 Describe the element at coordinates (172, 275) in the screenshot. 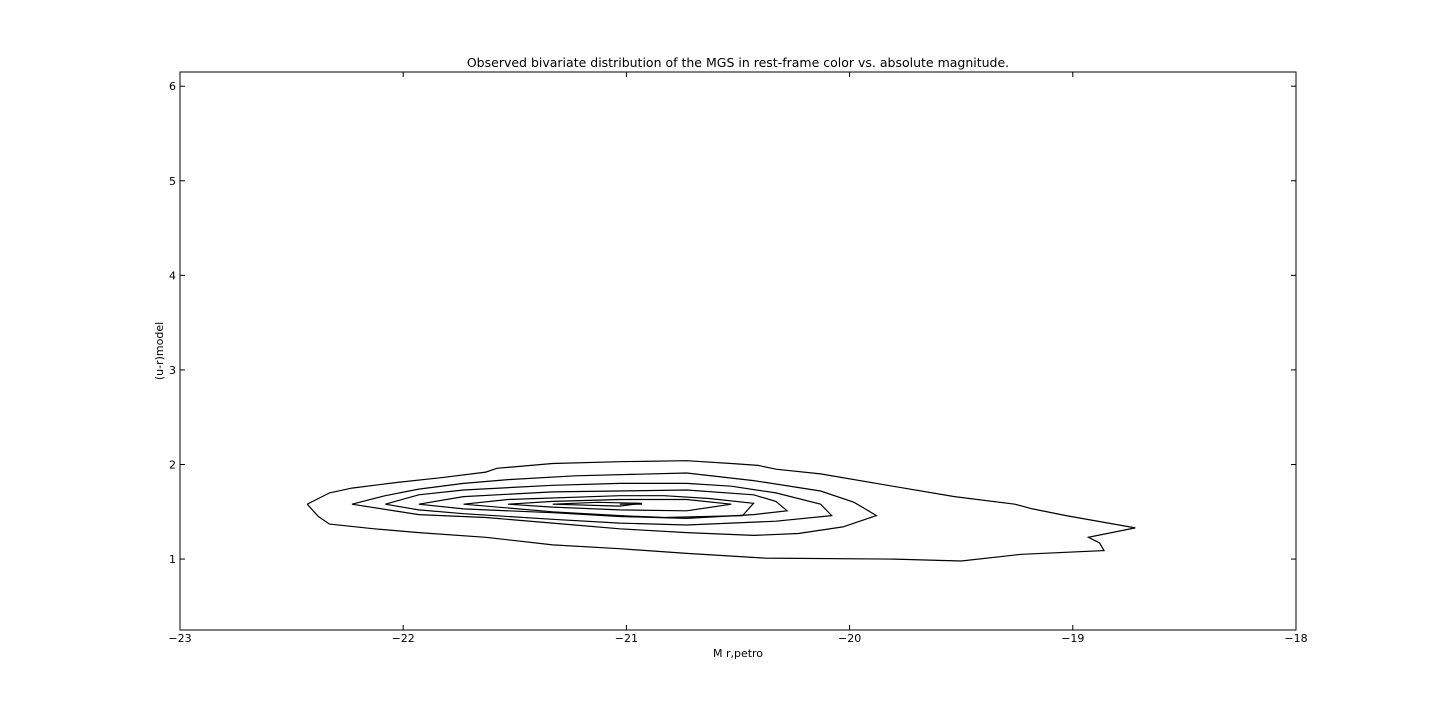

I see `y-tick-label: 4` at that location.